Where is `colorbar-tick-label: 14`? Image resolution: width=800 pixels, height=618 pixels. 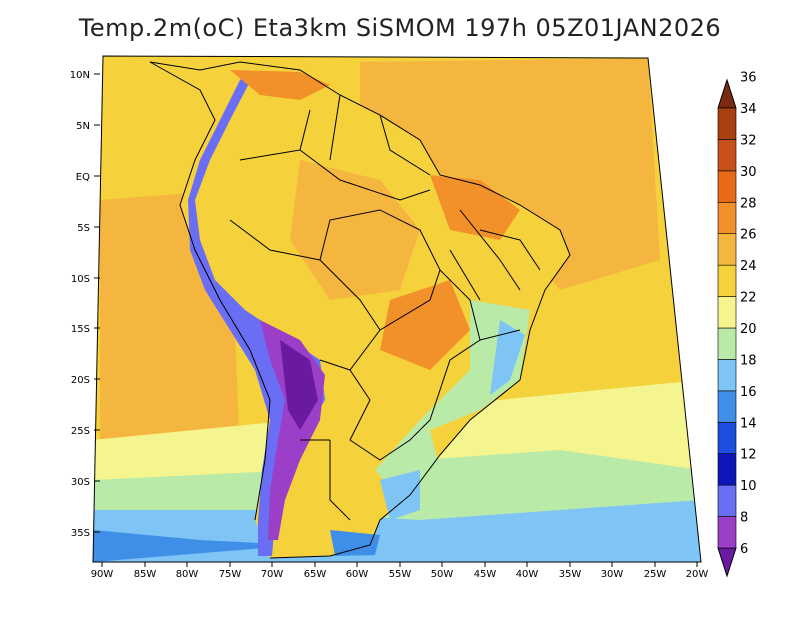
colorbar-tick-label: 14 is located at coordinates (748, 423).